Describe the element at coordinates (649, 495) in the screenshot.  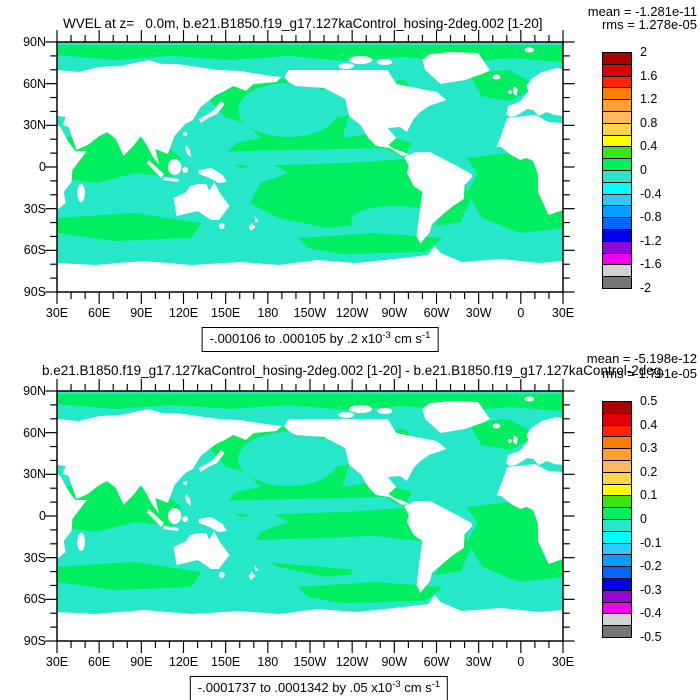
I see `colorbar-tick-label: 0.1` at that location.